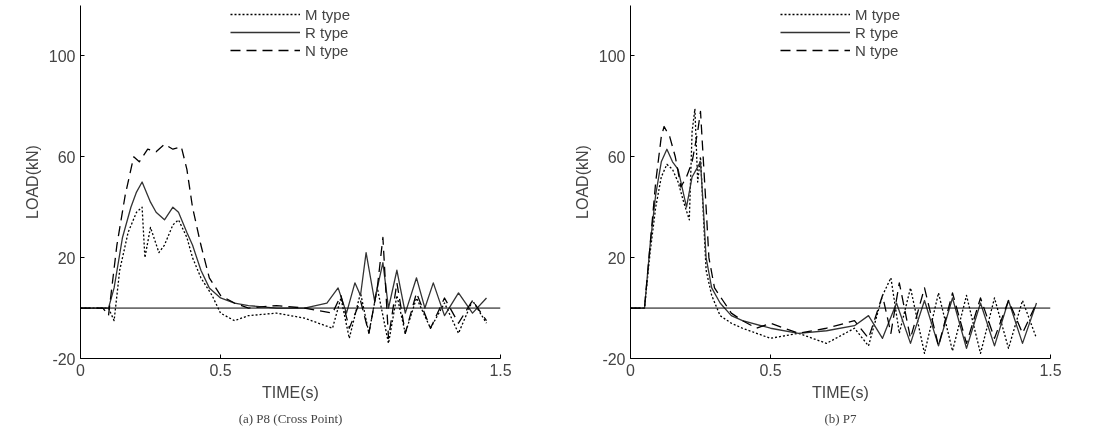 The image size is (1108, 434). I want to click on text: (a) P8 (Cross Point), so click(290, 418).